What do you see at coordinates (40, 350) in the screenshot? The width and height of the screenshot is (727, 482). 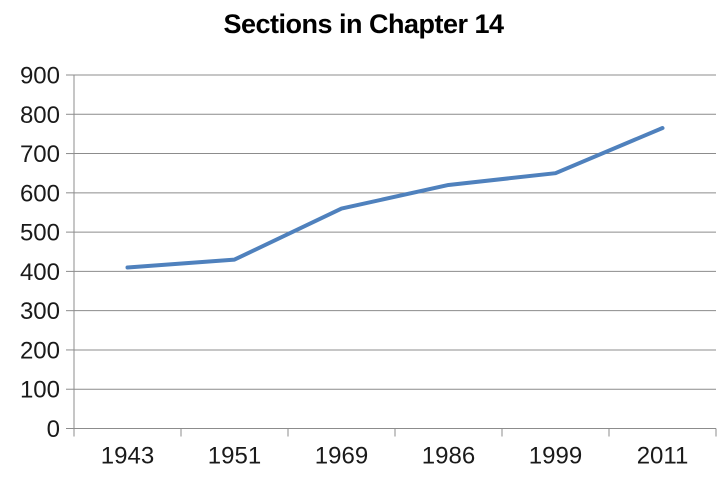 I see `y-axis-label: 200` at bounding box center [40, 350].